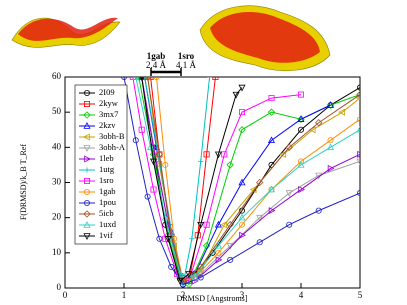  What do you see at coordinates (109, 103) in the screenshot?
I see `legend-label: 2kyw` at bounding box center [109, 103].